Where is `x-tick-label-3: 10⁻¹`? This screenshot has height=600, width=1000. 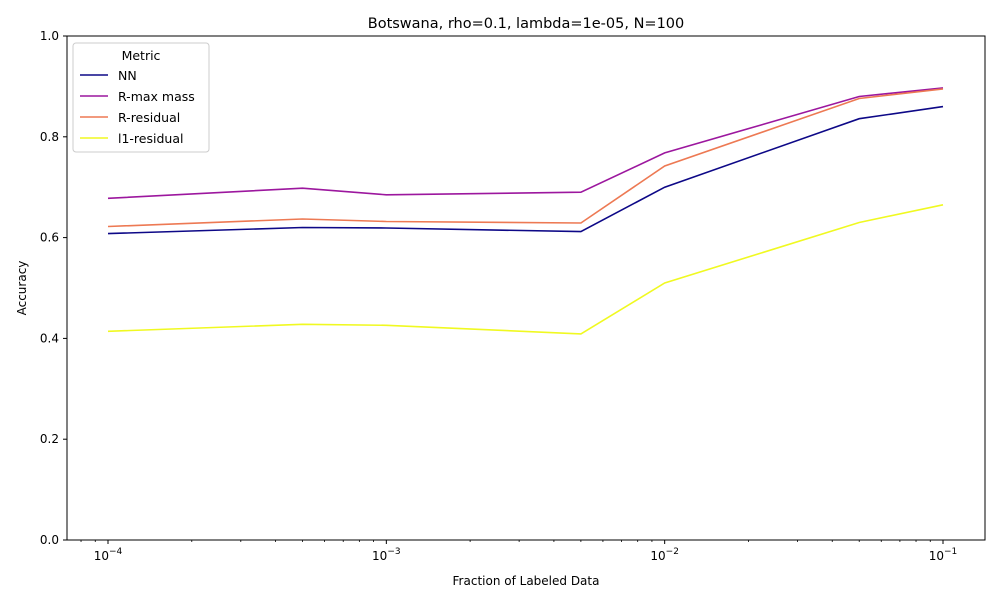 x-tick-label-3: 10⁻¹ is located at coordinates (943, 555).